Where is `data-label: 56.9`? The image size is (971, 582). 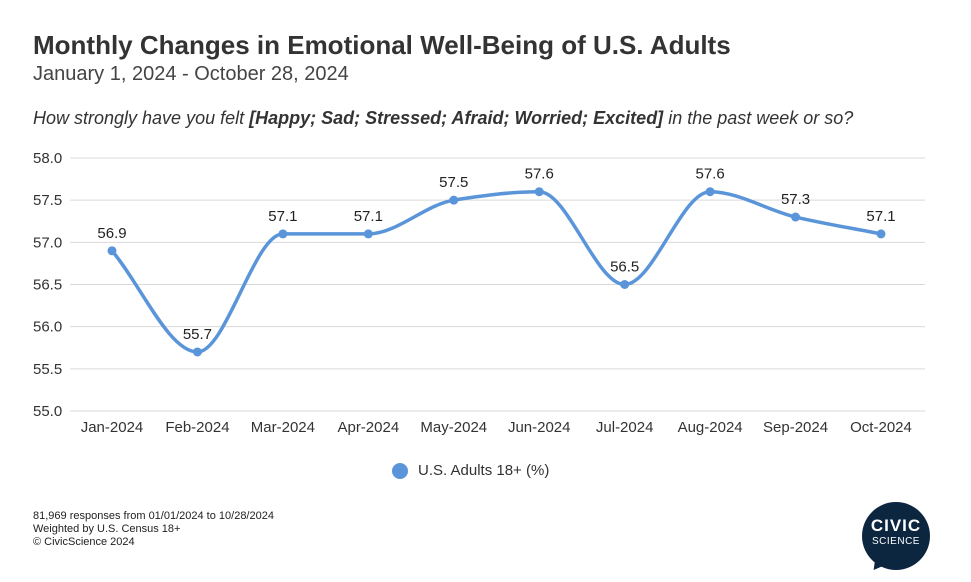 data-label: 56.9 is located at coordinates (111, 233).